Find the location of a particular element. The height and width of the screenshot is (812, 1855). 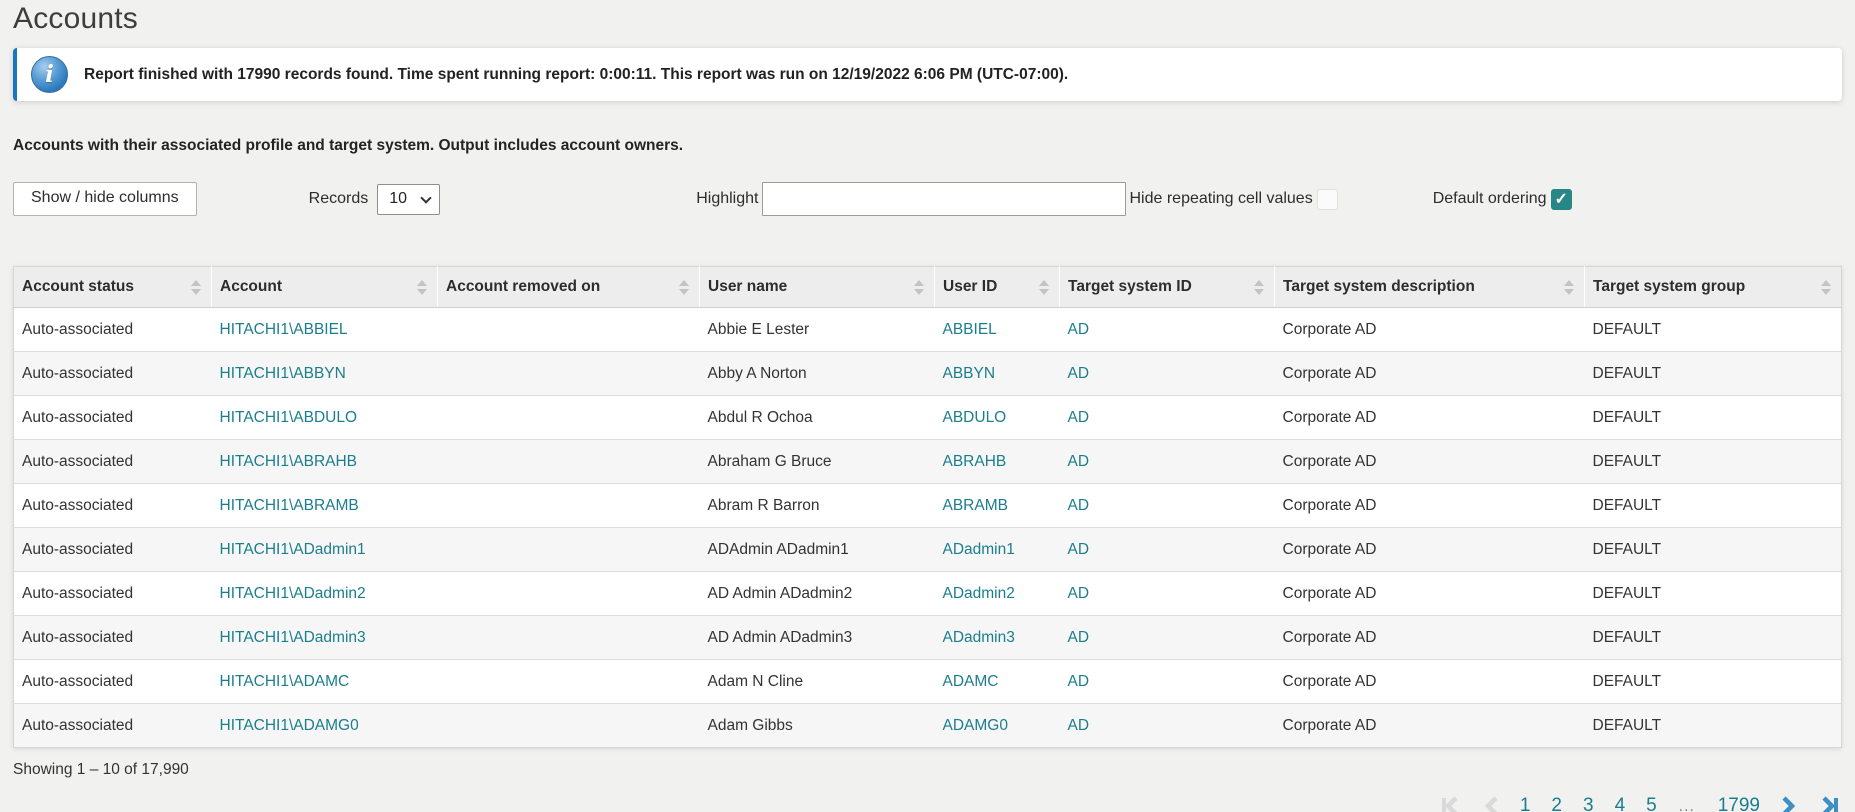

user-id-link: ADadmin2 is located at coordinates (978, 593).